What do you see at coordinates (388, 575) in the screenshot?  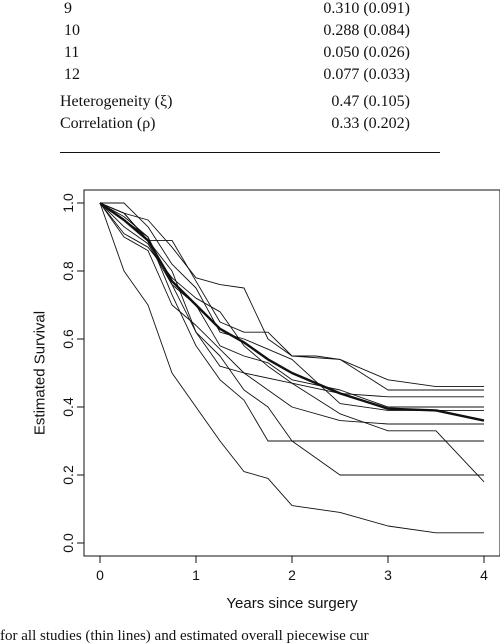 I see `x-tick-label: 3` at bounding box center [388, 575].